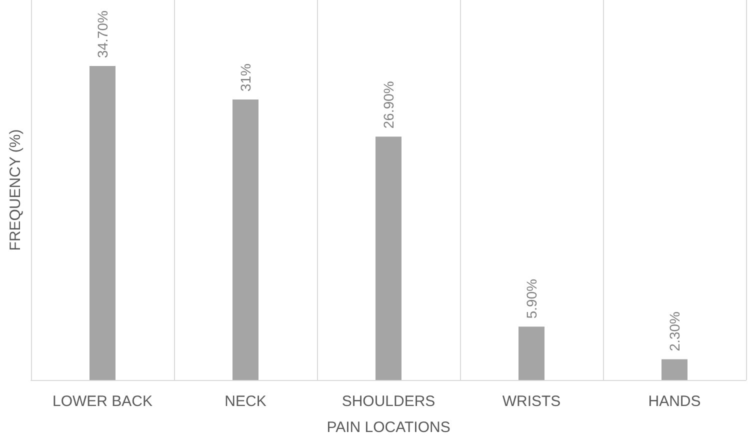 The width and height of the screenshot is (748, 442). Describe the element at coordinates (245, 401) in the screenshot. I see `x-tick-label: NECK` at that location.